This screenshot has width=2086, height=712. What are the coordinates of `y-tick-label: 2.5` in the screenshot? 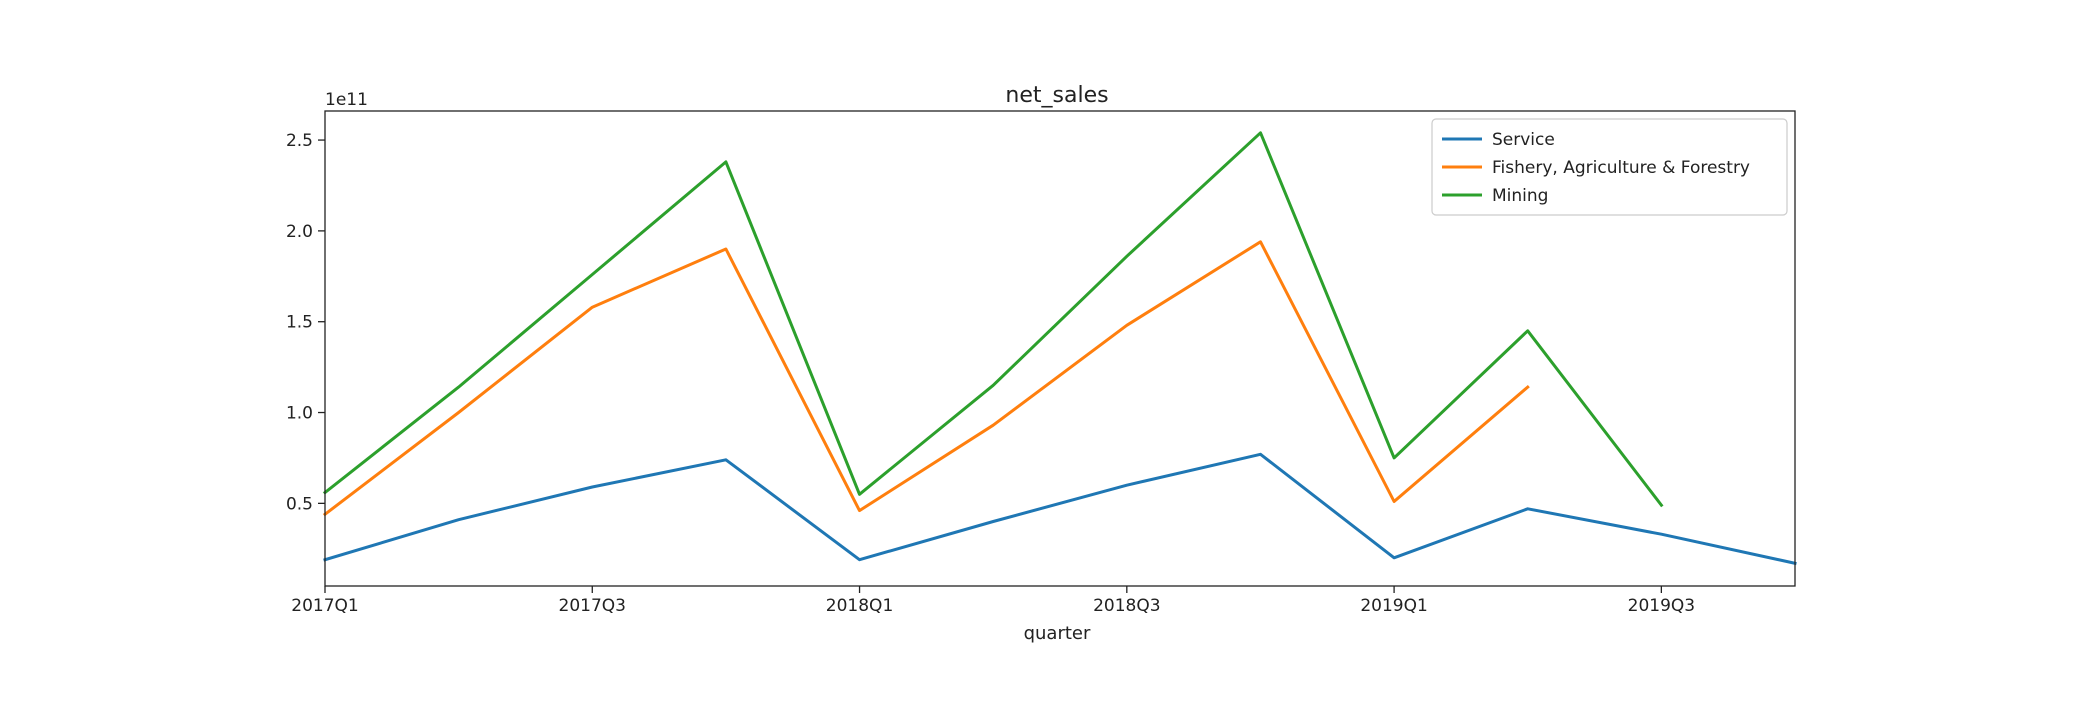 It's located at (299, 141).